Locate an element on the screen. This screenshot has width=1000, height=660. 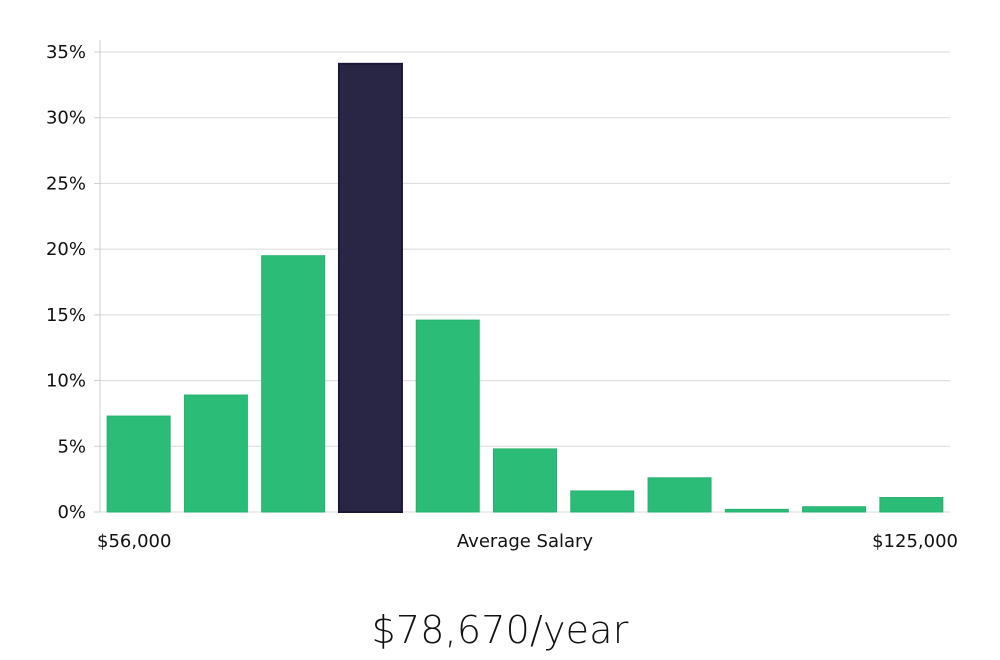
x-min-label: $56,000 is located at coordinates (134, 541).